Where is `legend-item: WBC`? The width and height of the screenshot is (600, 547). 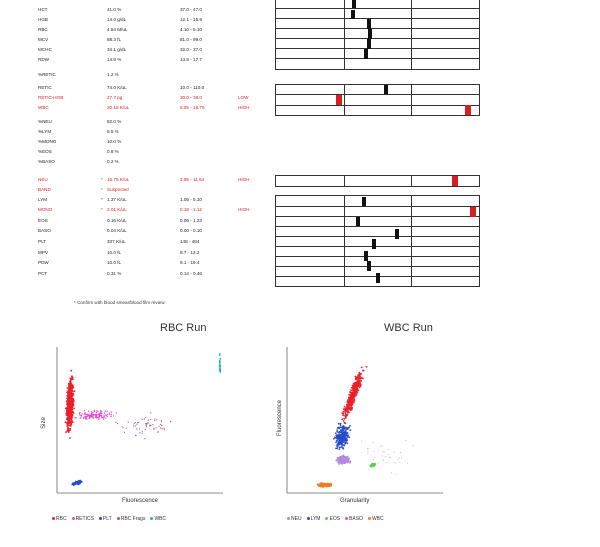 legend-item: WBC is located at coordinates (375, 519).